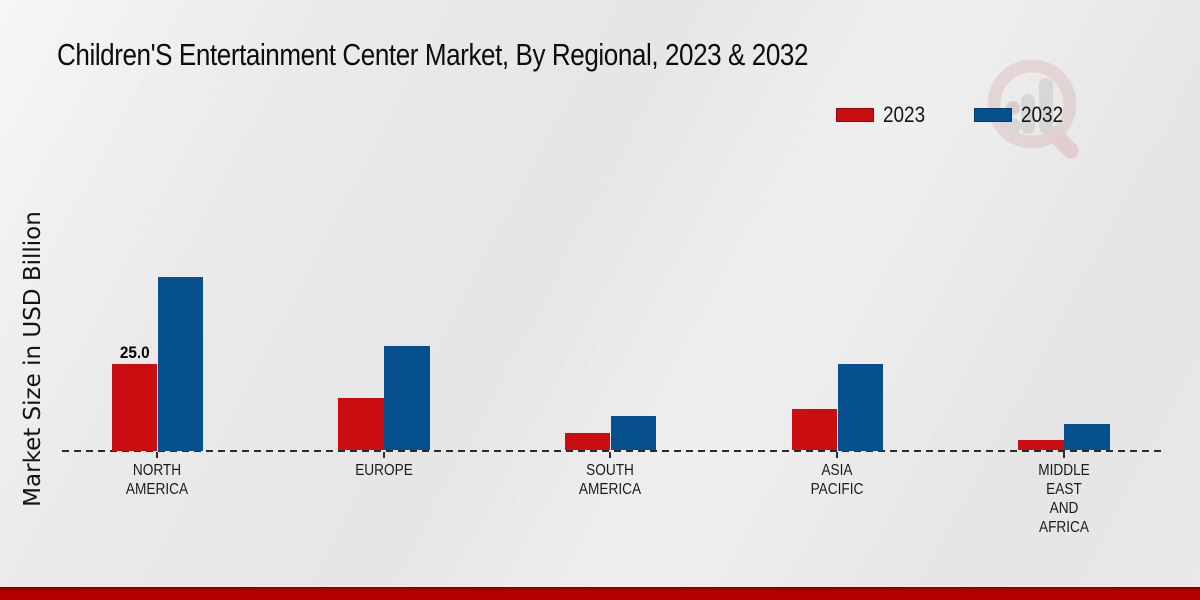 This screenshot has width=1200, height=600. Describe the element at coordinates (600, 593) in the screenshot. I see `bottom-accent-strip` at that location.